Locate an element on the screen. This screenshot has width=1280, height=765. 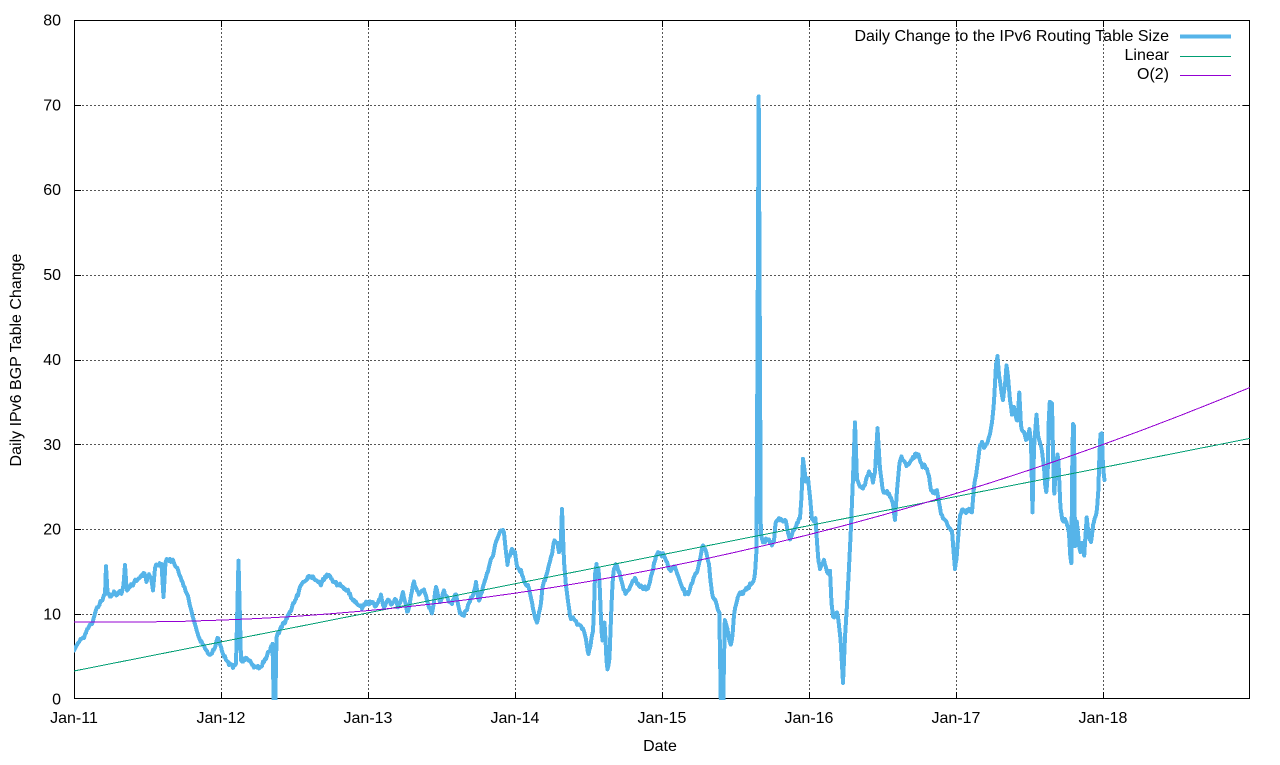
svg-text: Jan-15 is located at coordinates (662, 718).